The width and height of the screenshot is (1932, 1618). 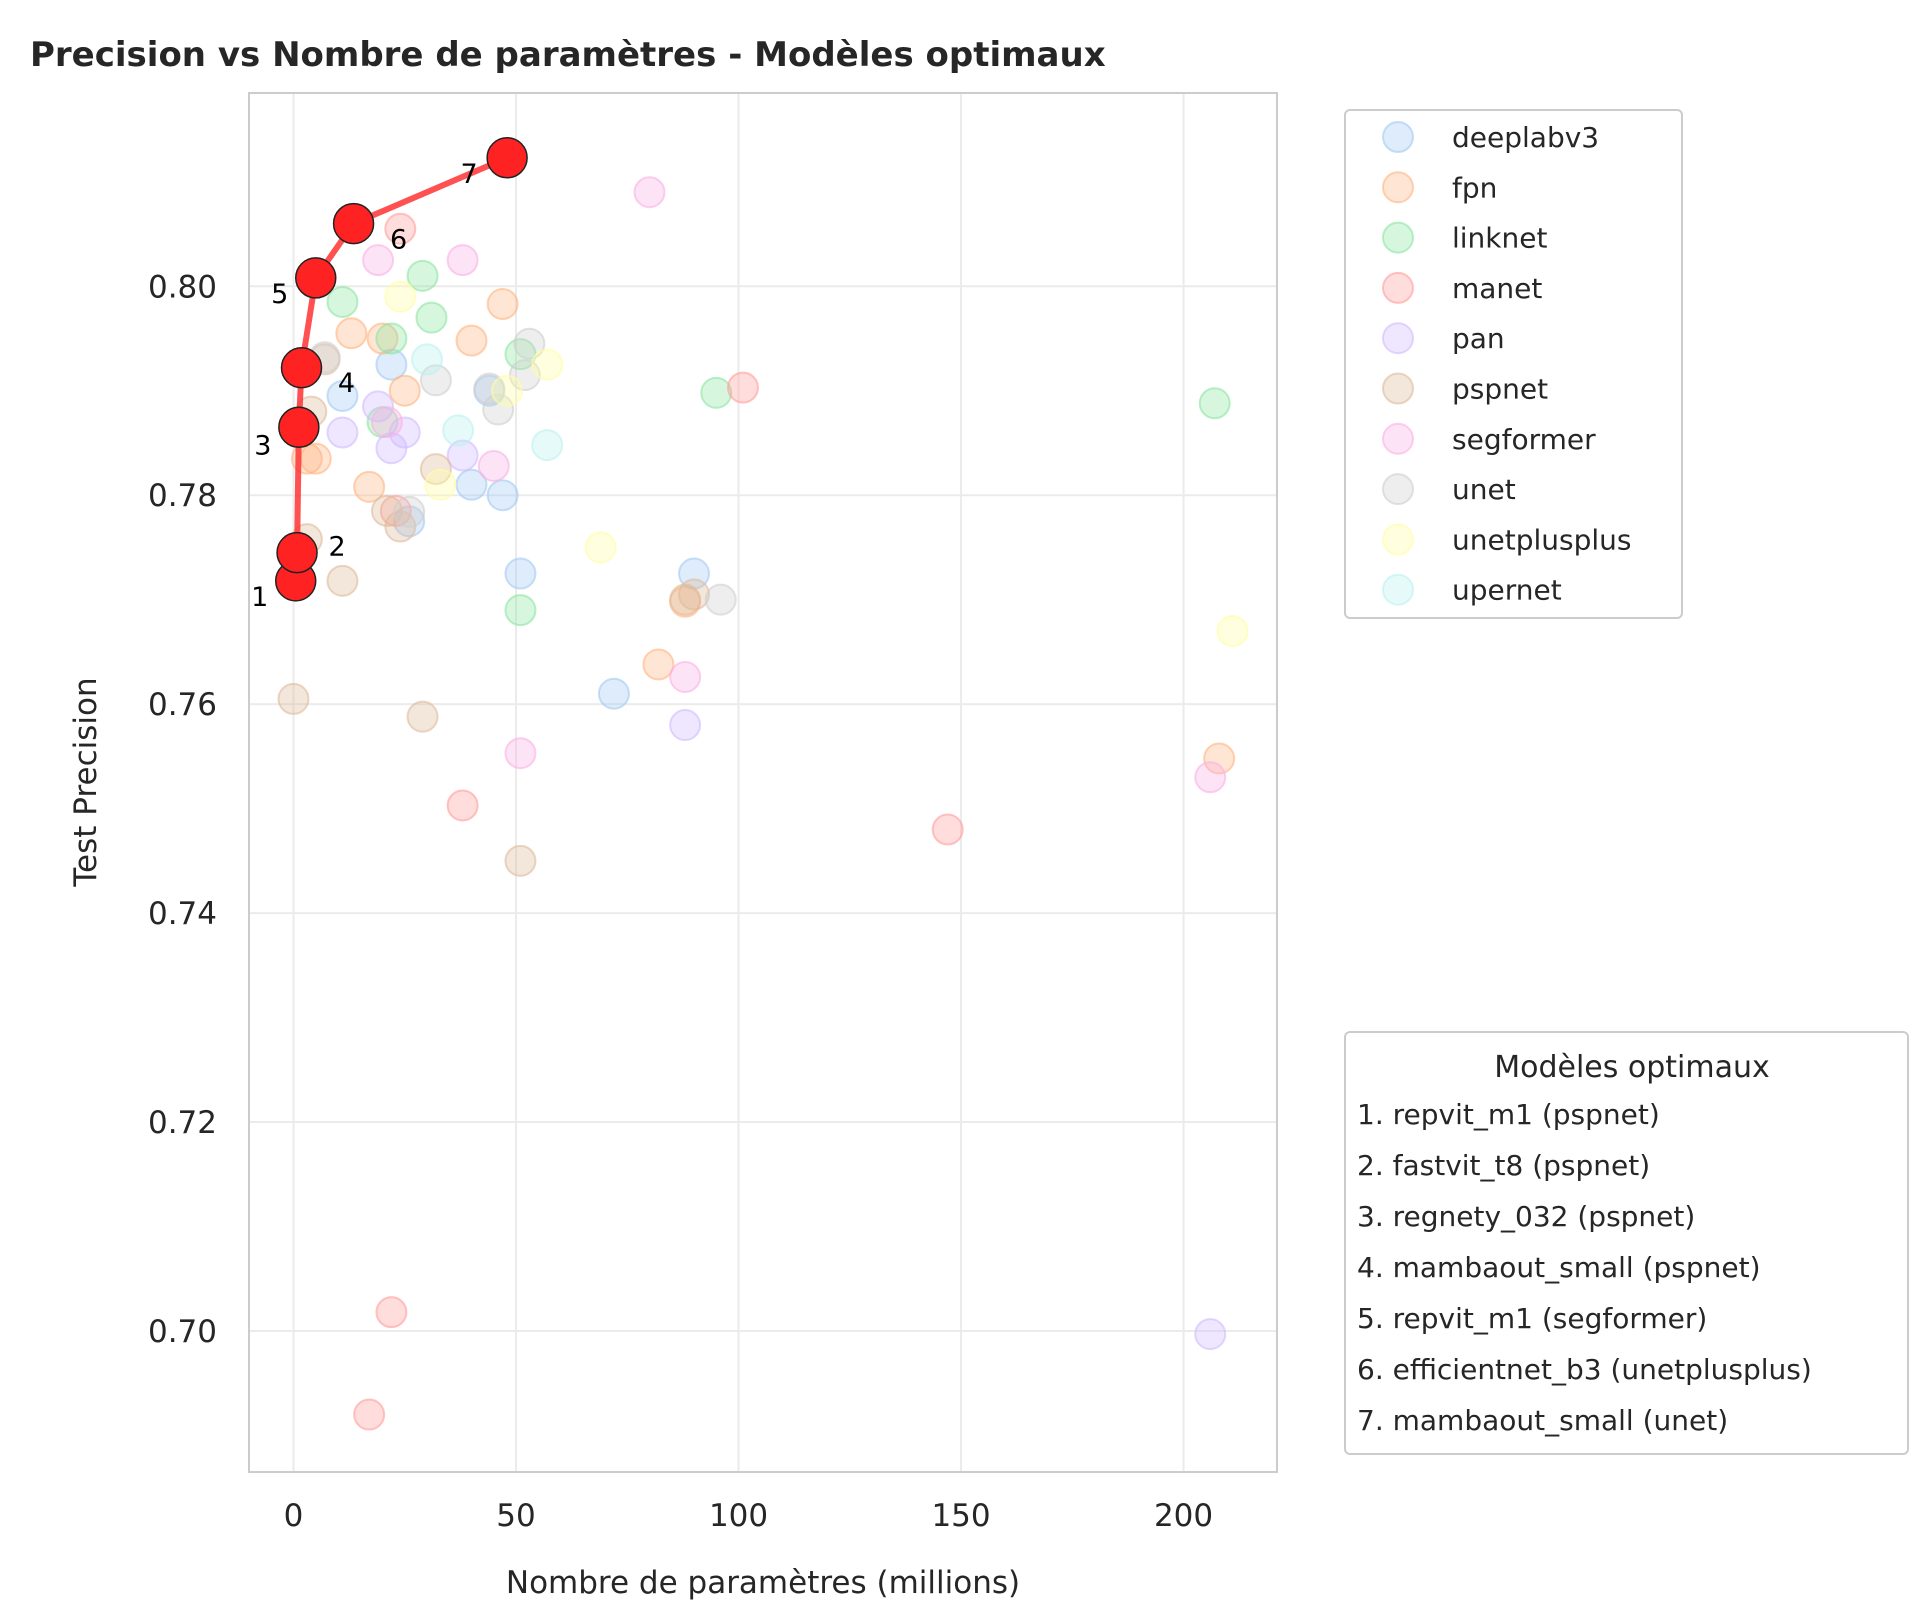 What do you see at coordinates (1584, 1369) in the screenshot?
I see `optimal-legend-entry: 6. efficientnet_b3 (unetplusplus)` at bounding box center [1584, 1369].